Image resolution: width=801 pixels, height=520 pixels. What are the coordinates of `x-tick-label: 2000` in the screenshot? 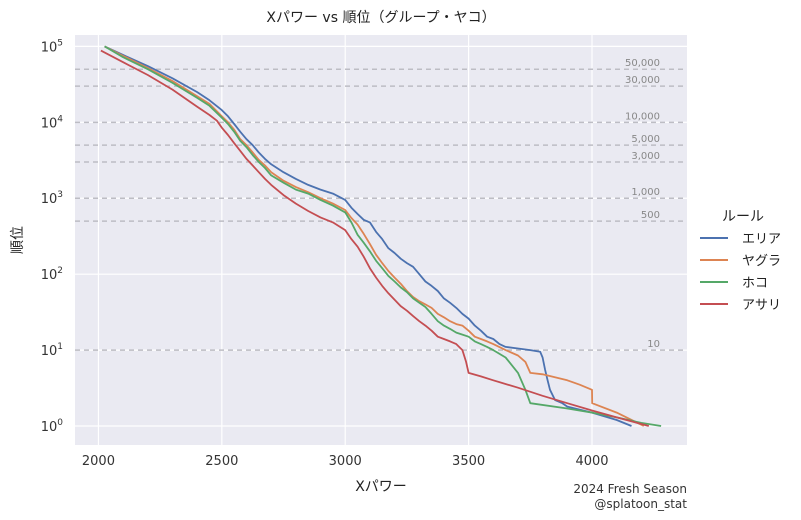 It's located at (98, 461).